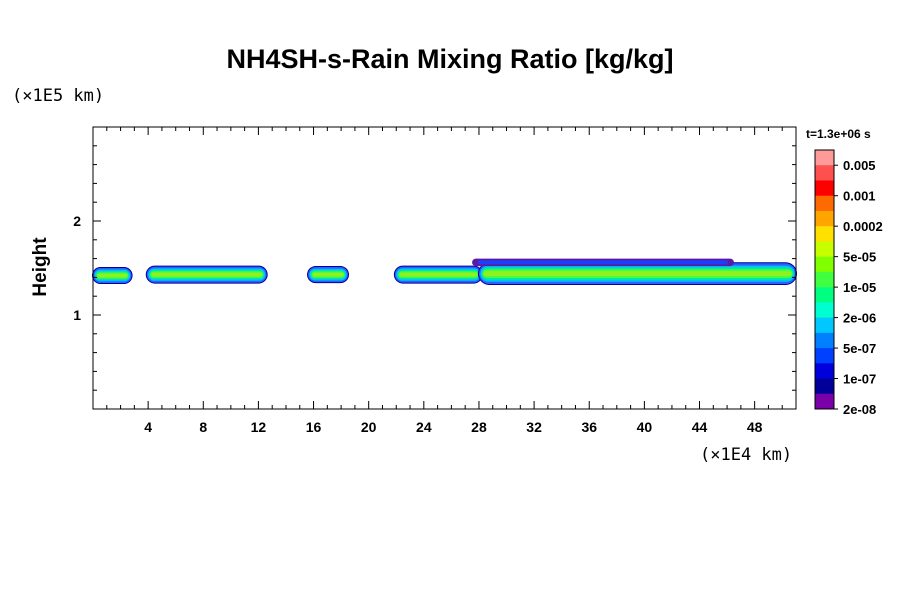  Describe the element at coordinates (859, 409) in the screenshot. I see `colorbar-label: 2e-08` at that location.